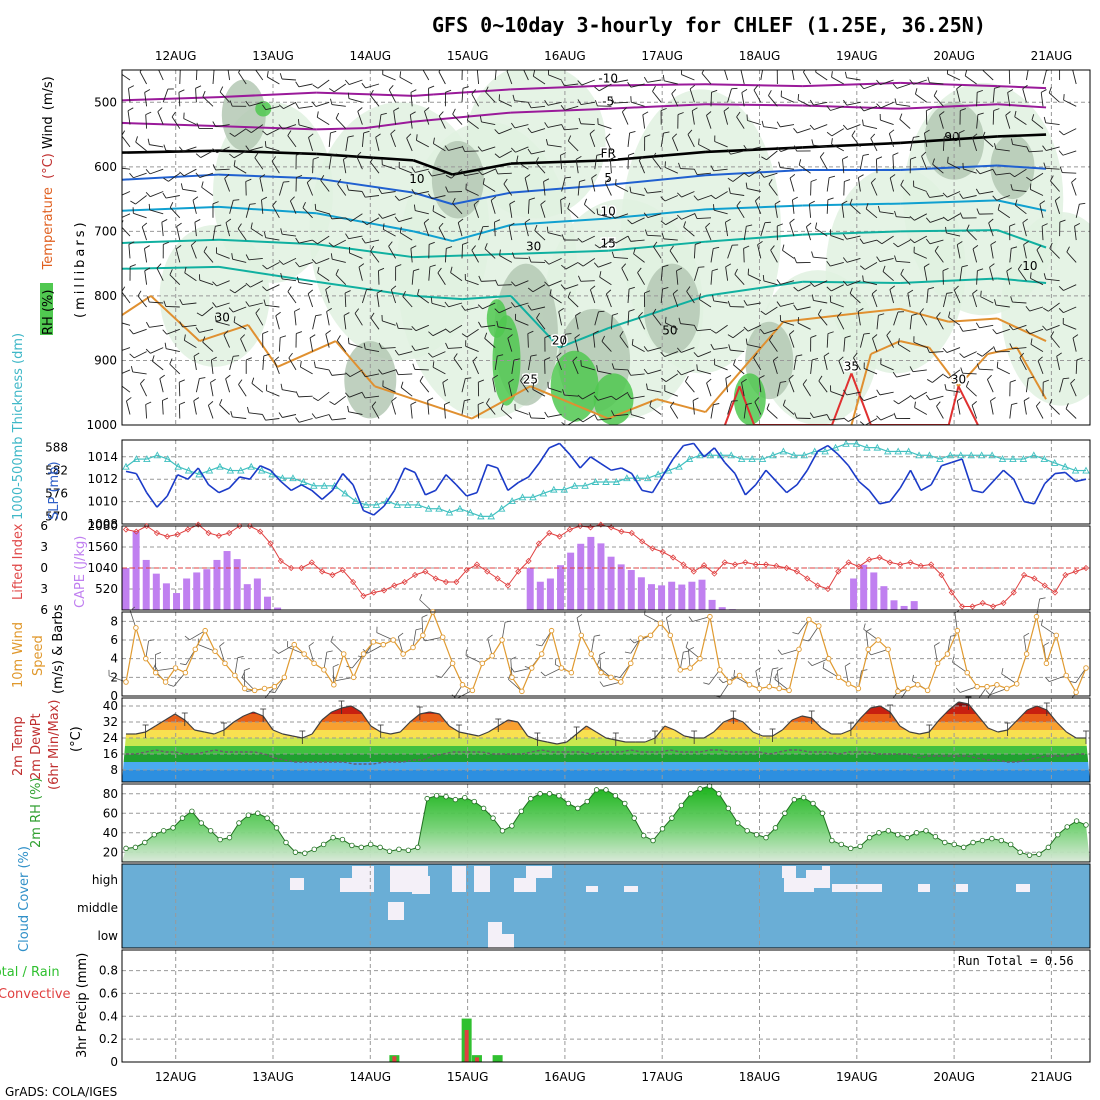 The height and width of the screenshot is (1100, 1100). Describe the element at coordinates (496, 512) in the screenshot. I see `thickness-line-segment` at that location.